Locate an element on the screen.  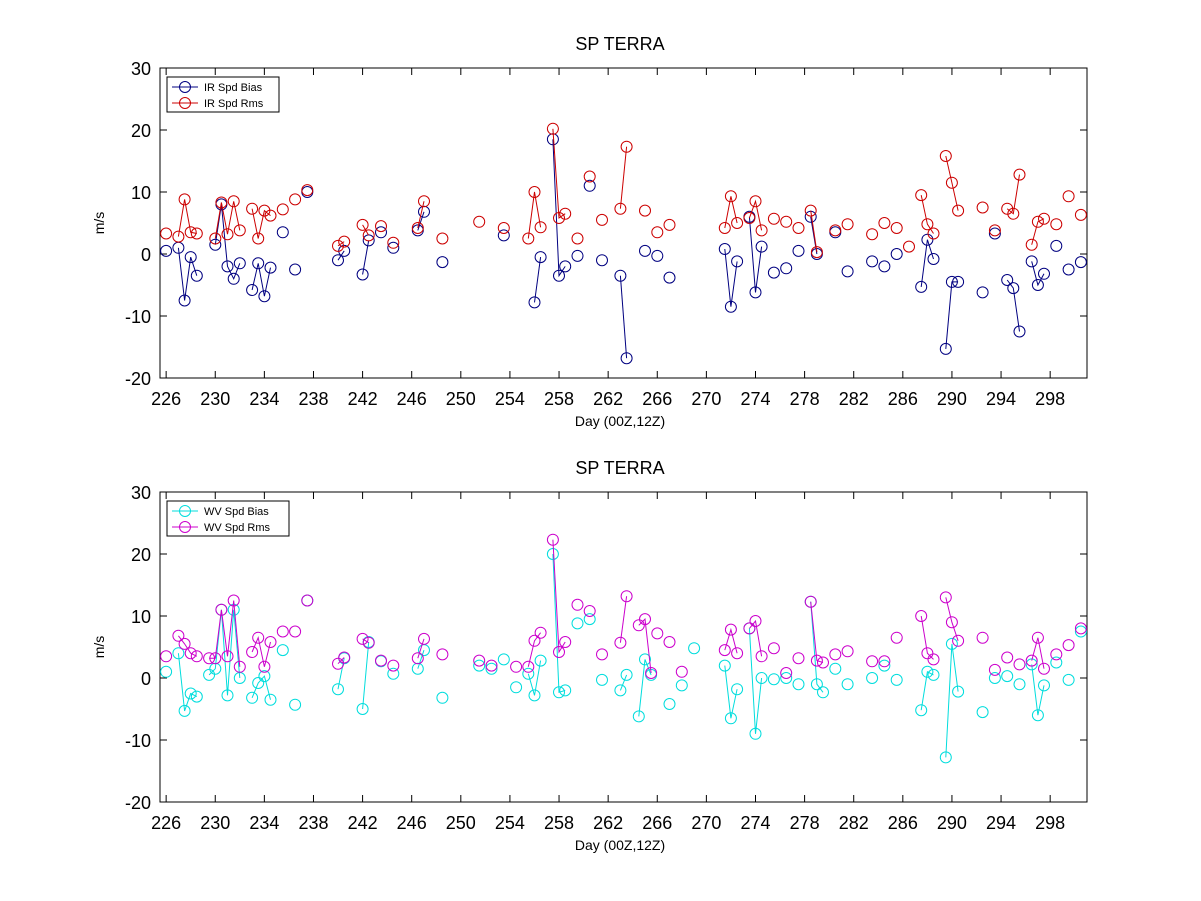
x-tick-label: 274 is located at coordinates (755, 823).